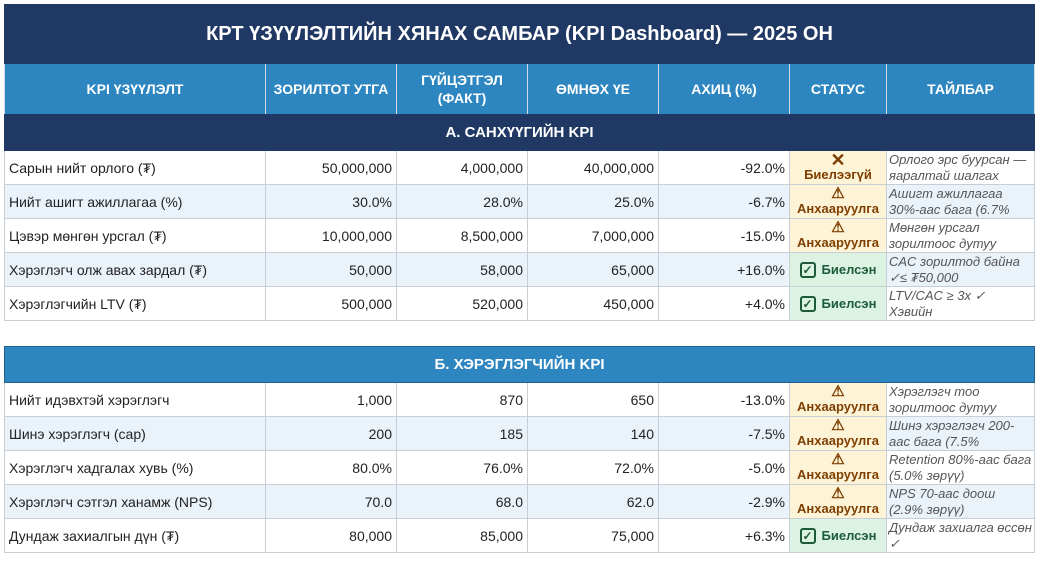 This screenshot has width=1051, height=570. I want to click on cell-kpi-name: Цэвэр мөнгөн урсгал (₮), so click(135, 235).